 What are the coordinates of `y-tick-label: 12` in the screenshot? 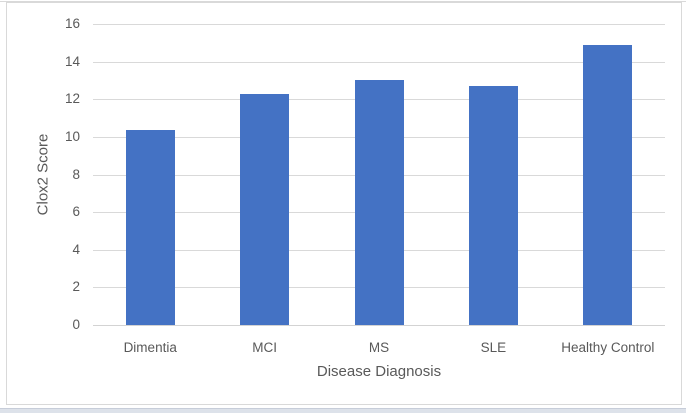 It's located at (72, 98).